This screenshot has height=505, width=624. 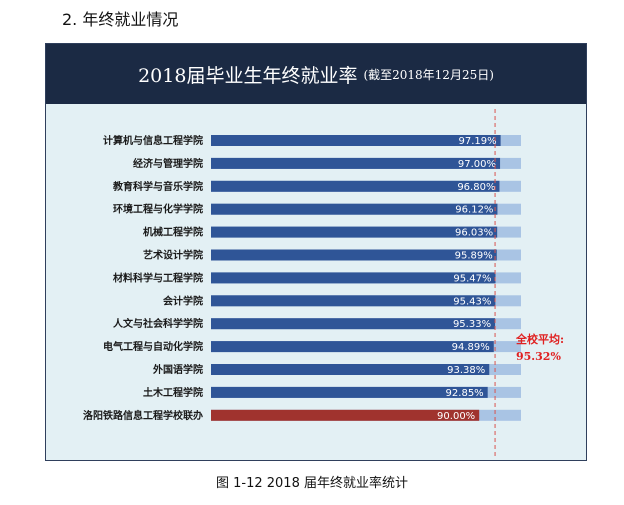 What do you see at coordinates (173, 255) in the screenshot?
I see `category-label: 艺术设计学院` at bounding box center [173, 255].